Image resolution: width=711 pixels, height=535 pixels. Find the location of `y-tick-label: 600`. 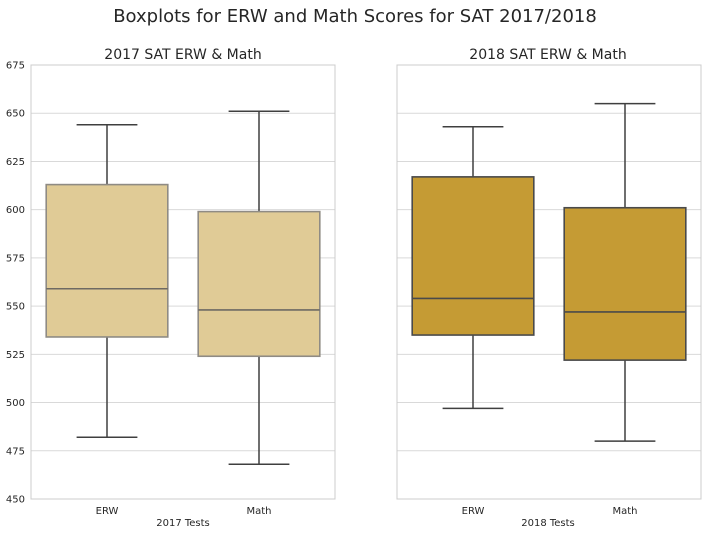

y-tick-label: 600 is located at coordinates (15, 210).